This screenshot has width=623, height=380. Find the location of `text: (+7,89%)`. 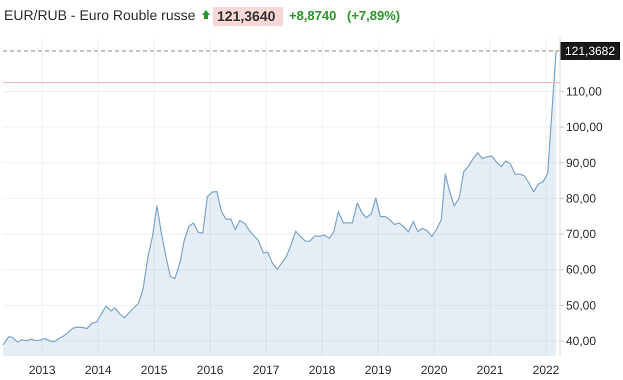

text: (+7,89%) is located at coordinates (373, 15).